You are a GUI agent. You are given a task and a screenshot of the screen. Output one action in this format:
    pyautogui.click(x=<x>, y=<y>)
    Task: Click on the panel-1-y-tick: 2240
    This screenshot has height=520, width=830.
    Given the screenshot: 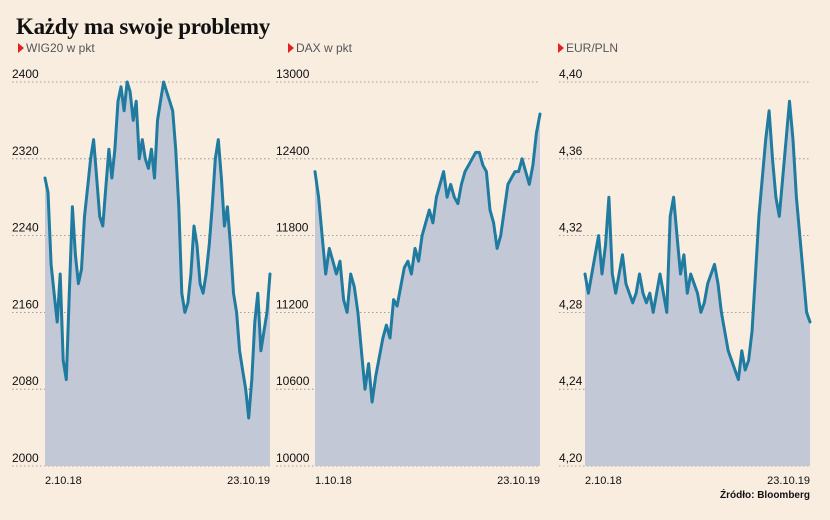 What is the action you would take?
    pyautogui.click(x=25, y=228)
    